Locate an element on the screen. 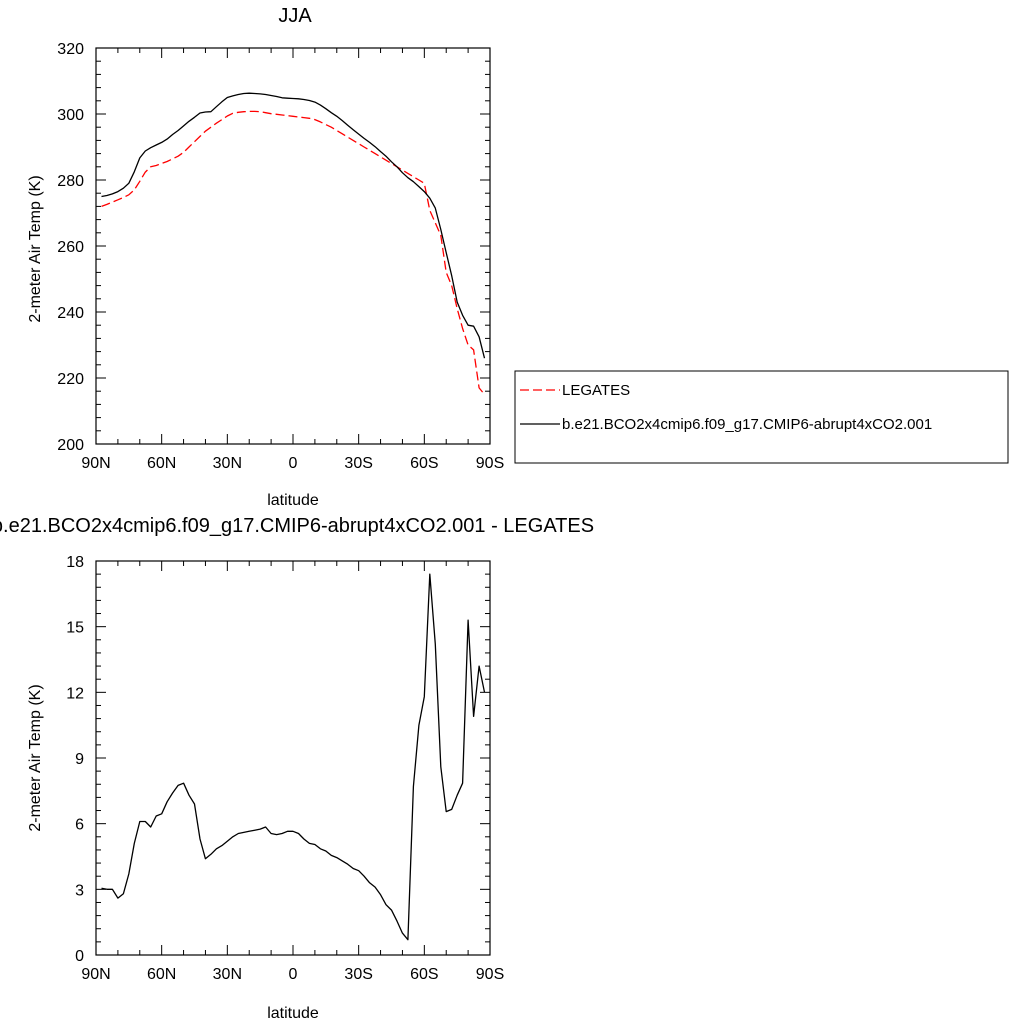 Image resolution: width=1024 pixels, height=1024 pixels. top-x-tick-label: 30S is located at coordinates (358, 463).